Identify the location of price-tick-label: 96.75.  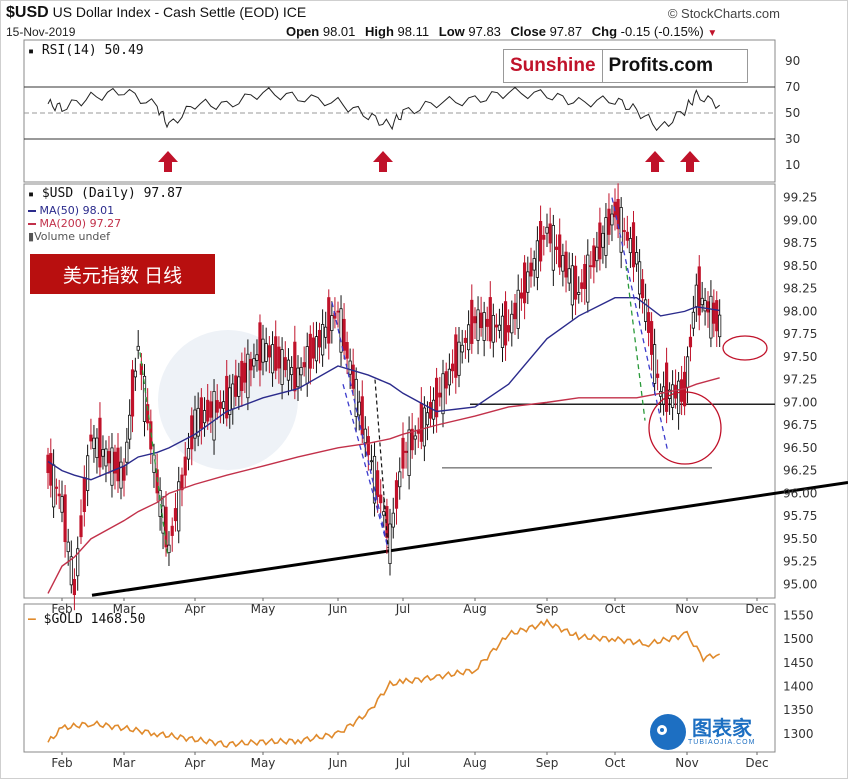
(800, 425).